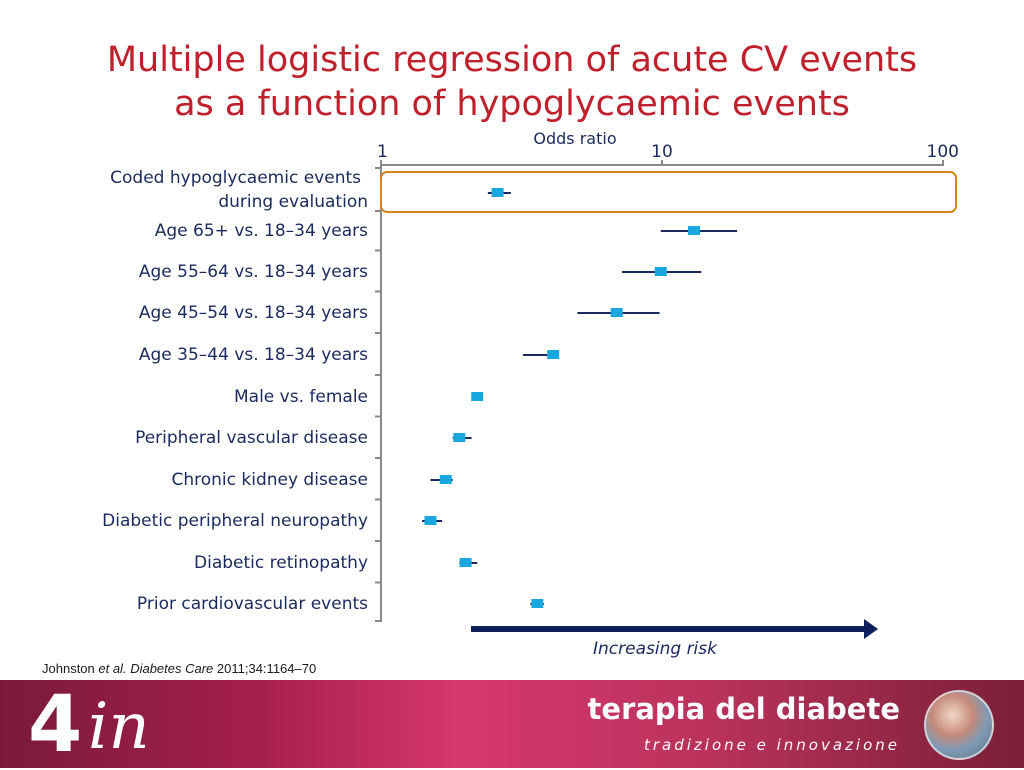 The height and width of the screenshot is (770, 1024). Describe the element at coordinates (55, 725) in the screenshot. I see `logo-number: 4` at that location.